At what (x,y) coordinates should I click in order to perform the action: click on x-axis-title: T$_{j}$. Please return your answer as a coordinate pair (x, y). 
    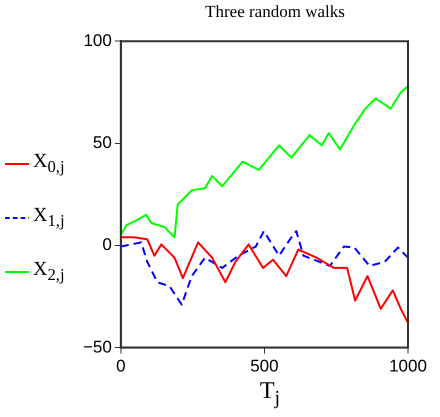
    Looking at the image, I should click on (270, 394).